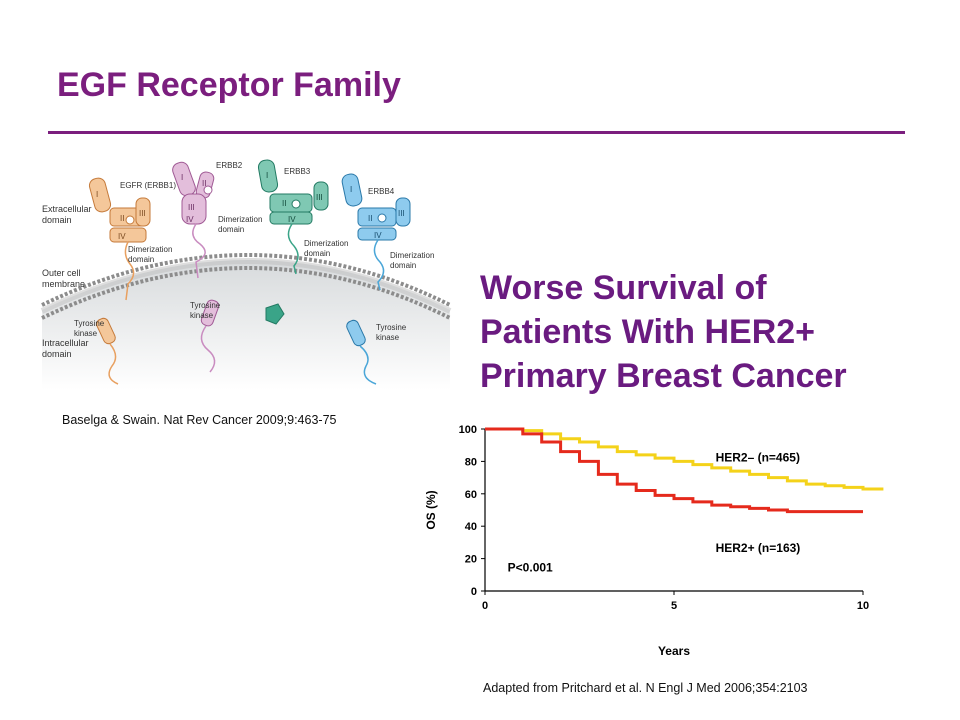 This screenshot has height=720, width=960. I want to click on svg-text: ERBB4, so click(381, 191).